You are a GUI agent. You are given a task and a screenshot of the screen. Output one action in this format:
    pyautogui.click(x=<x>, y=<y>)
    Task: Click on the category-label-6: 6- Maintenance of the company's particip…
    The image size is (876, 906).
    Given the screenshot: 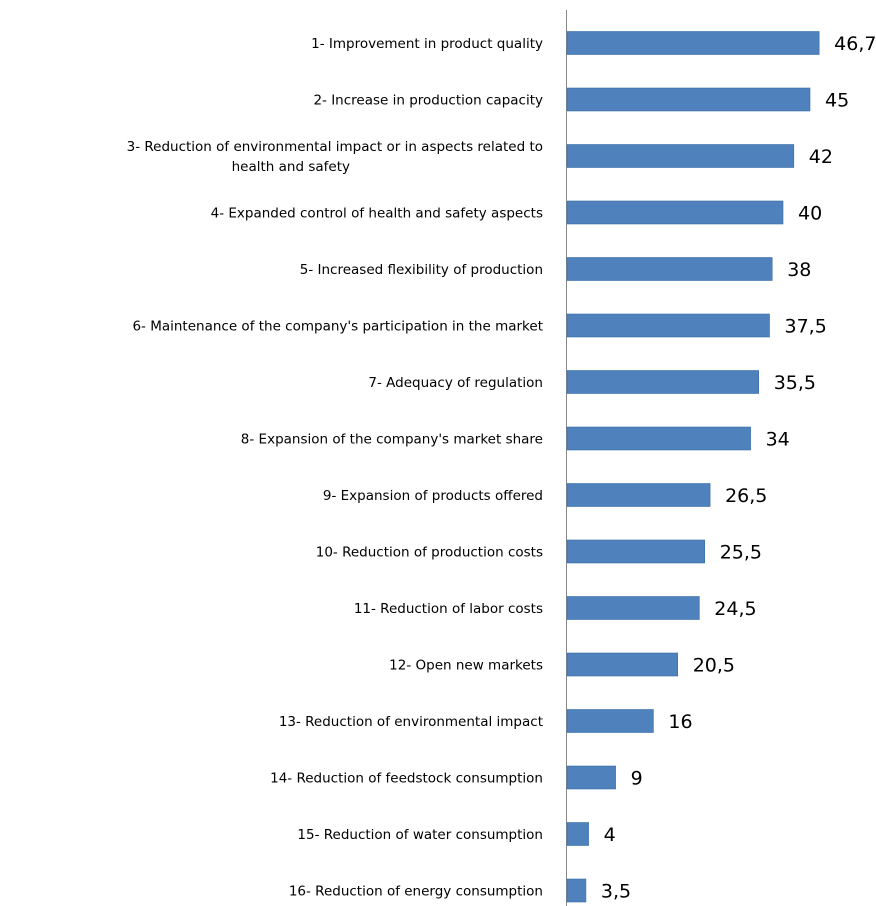 What is the action you would take?
    pyautogui.click(x=337, y=327)
    